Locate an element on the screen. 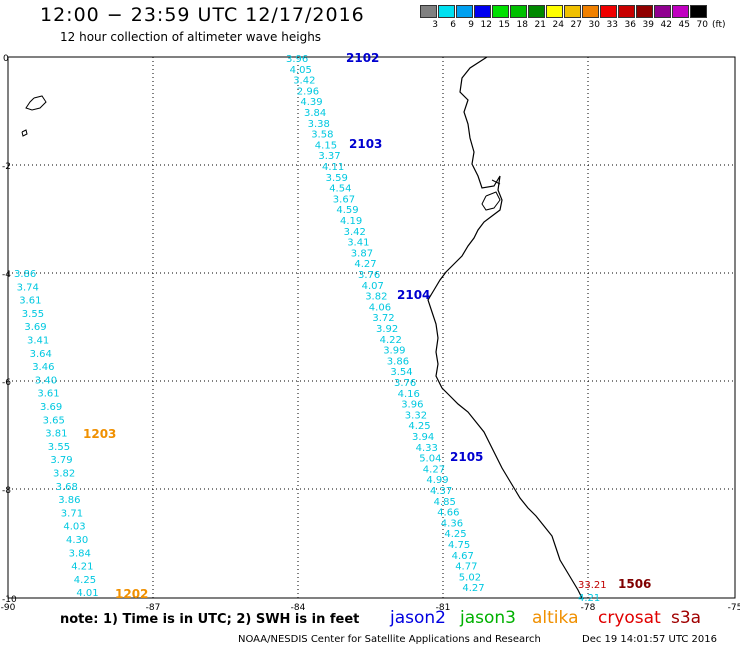 The height and width of the screenshot is (650, 740). legend-label: 18 is located at coordinates (522, 25).